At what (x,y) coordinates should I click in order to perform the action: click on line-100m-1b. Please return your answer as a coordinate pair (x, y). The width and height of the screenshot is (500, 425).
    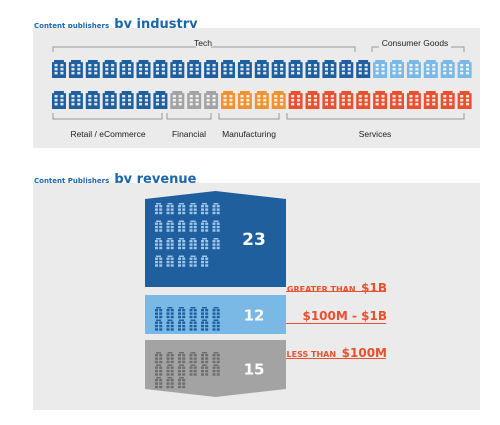
    Looking at the image, I should click on (336, 323).